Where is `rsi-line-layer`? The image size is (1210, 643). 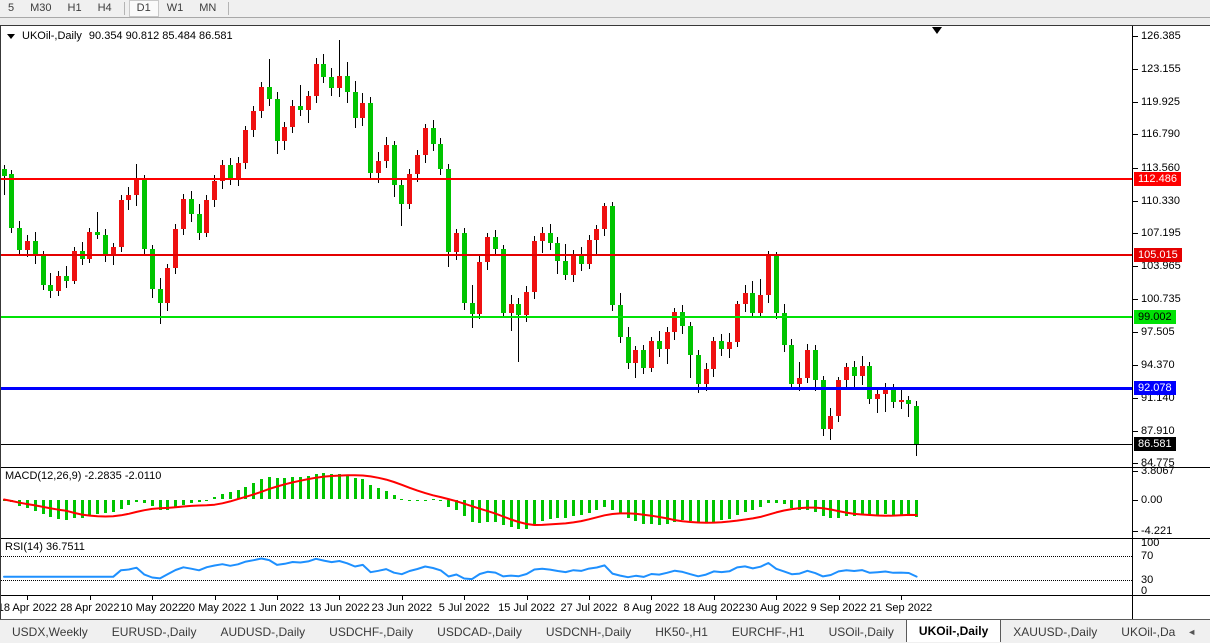
rsi-line-layer is located at coordinates (460, 569).